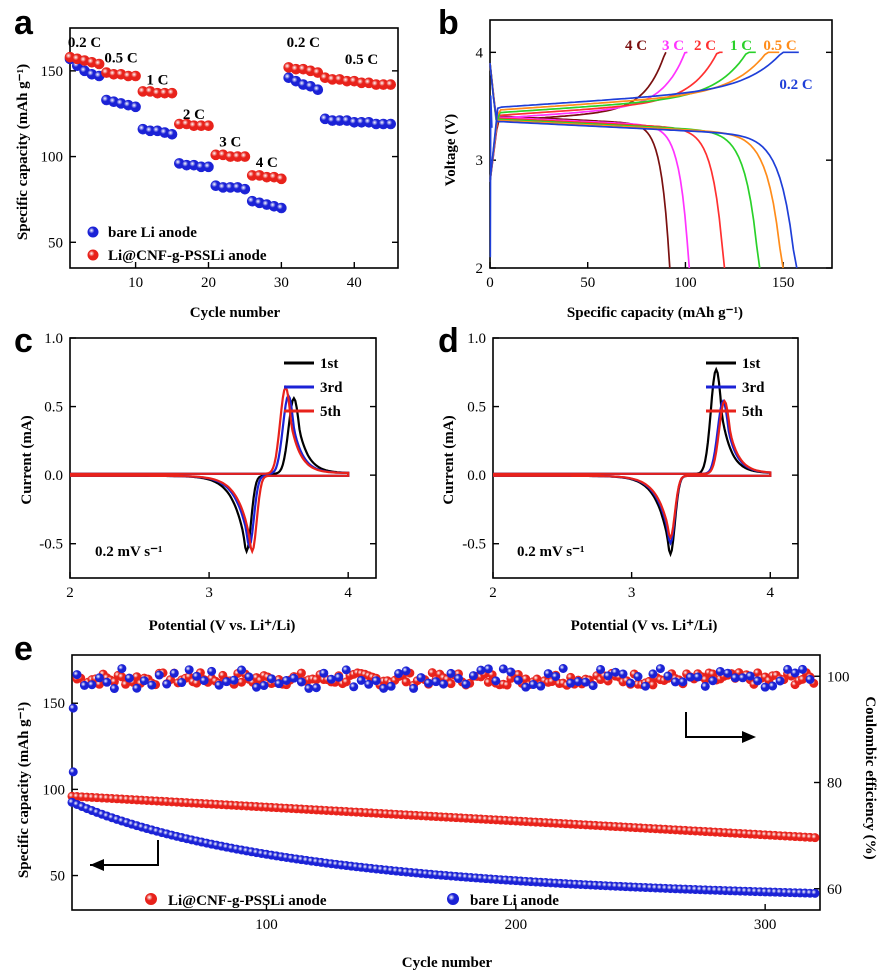 The height and width of the screenshot is (973, 882). What do you see at coordinates (765, 925) in the screenshot?
I see `x-tick-label: 300` at bounding box center [765, 925].